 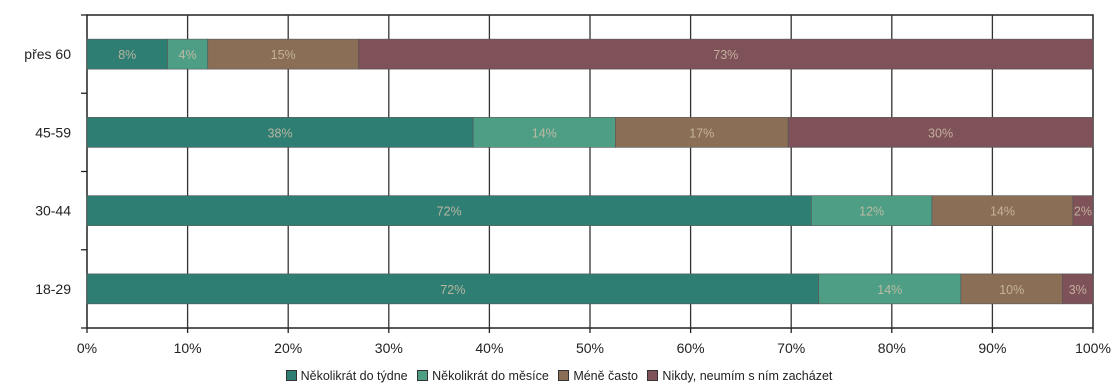 What do you see at coordinates (53, 132) in the screenshot?
I see `y-category-label: 45-59` at bounding box center [53, 132].